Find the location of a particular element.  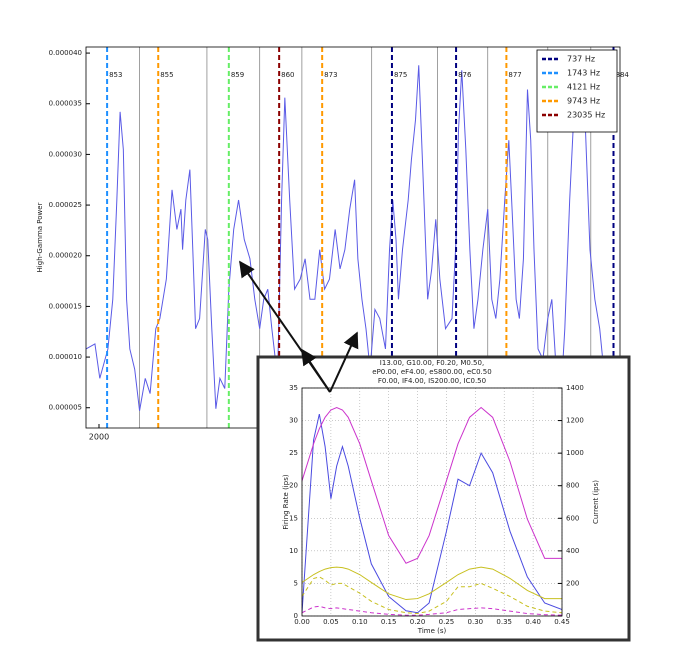

x-tick-label: 2000 is located at coordinates (99, 437).